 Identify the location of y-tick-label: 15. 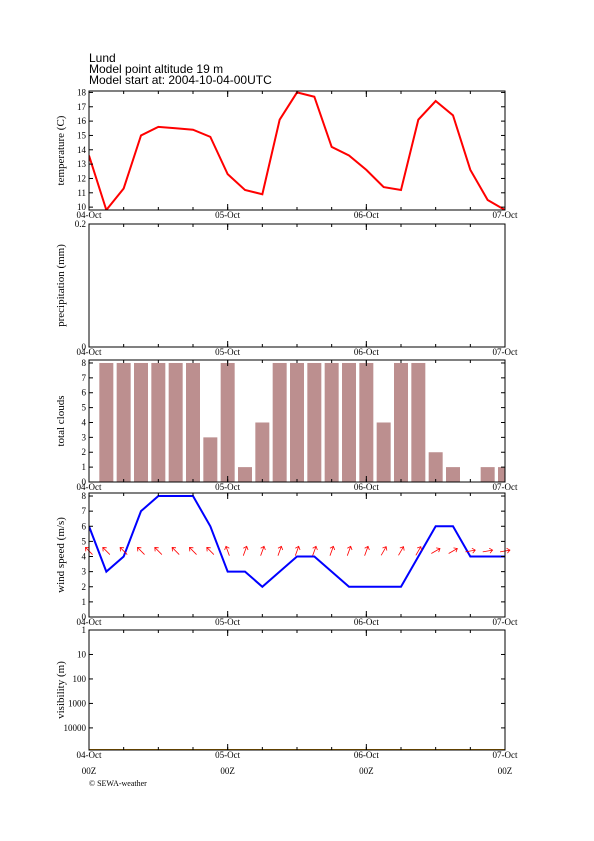
(82, 135).